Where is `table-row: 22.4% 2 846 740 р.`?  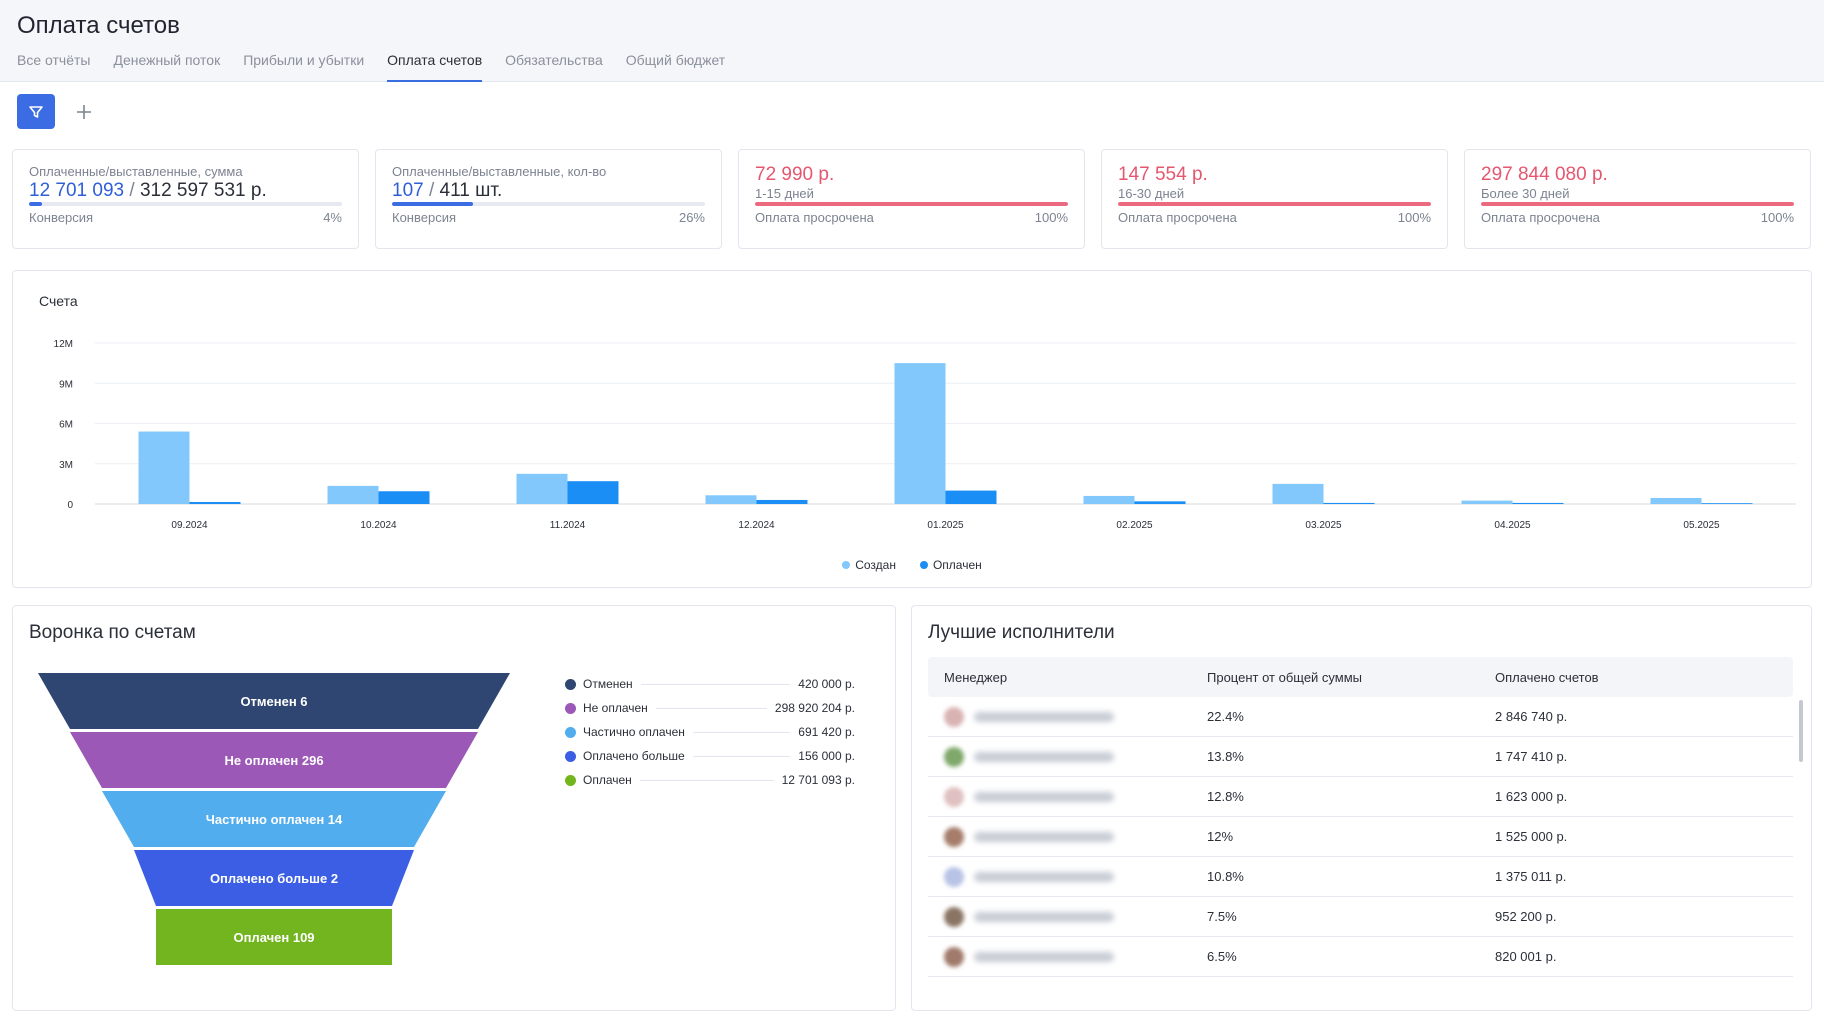
table-row: 22.4% 2 846 740 р. is located at coordinates (1360, 717).